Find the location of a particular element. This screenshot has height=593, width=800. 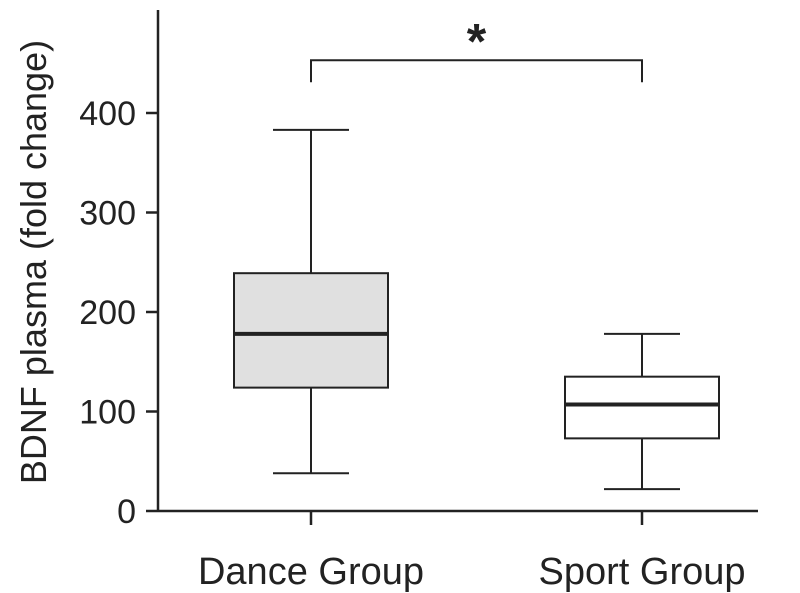

box-1-iqr is located at coordinates (642, 407).